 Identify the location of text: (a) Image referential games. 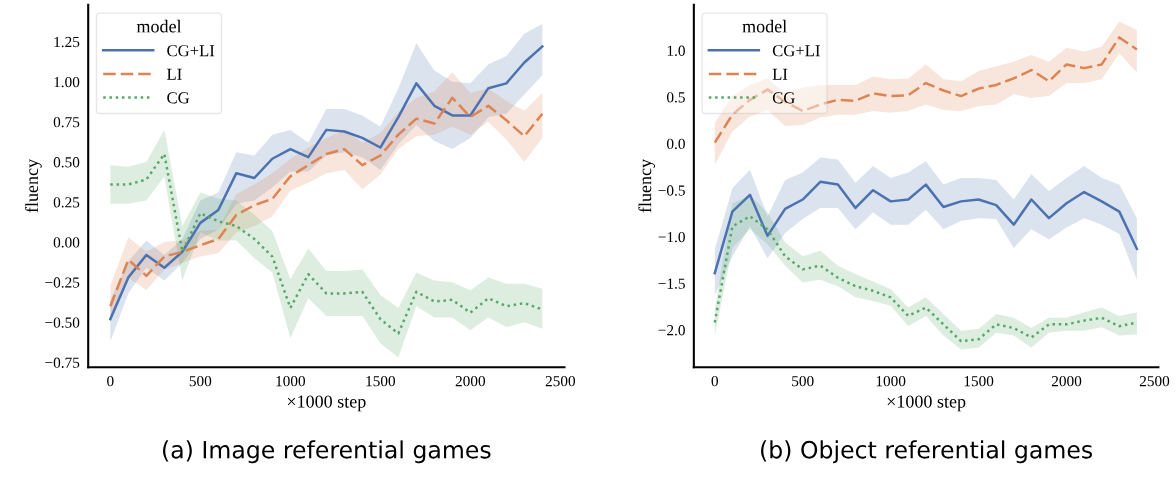
(327, 452).